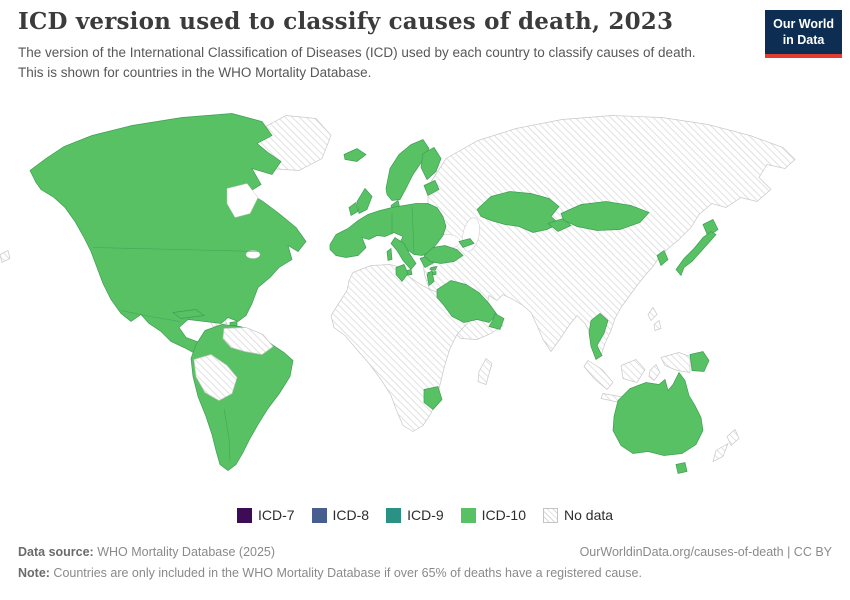 The width and height of the screenshot is (850, 600). I want to click on region-kyrgyzstan-icd10, so click(559, 225).